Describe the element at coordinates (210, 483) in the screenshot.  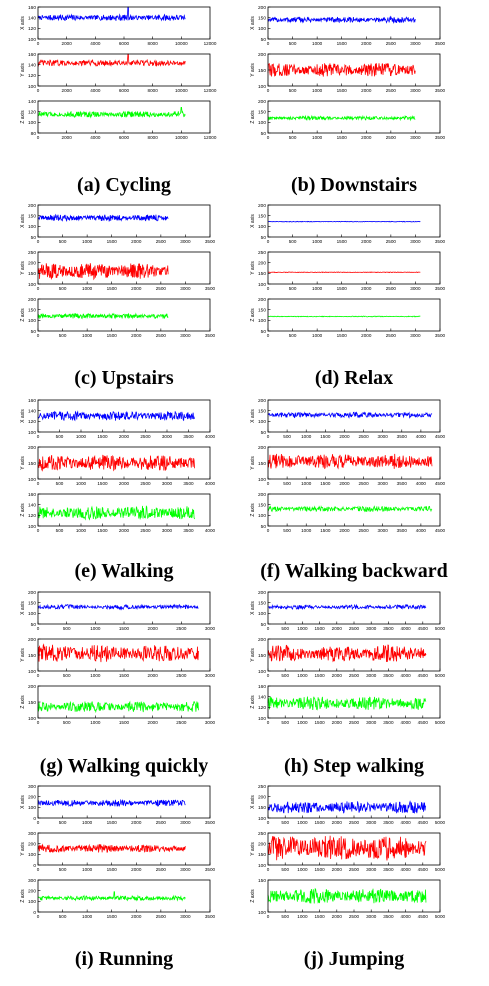
I see `x-tick-label: 4000` at that location.